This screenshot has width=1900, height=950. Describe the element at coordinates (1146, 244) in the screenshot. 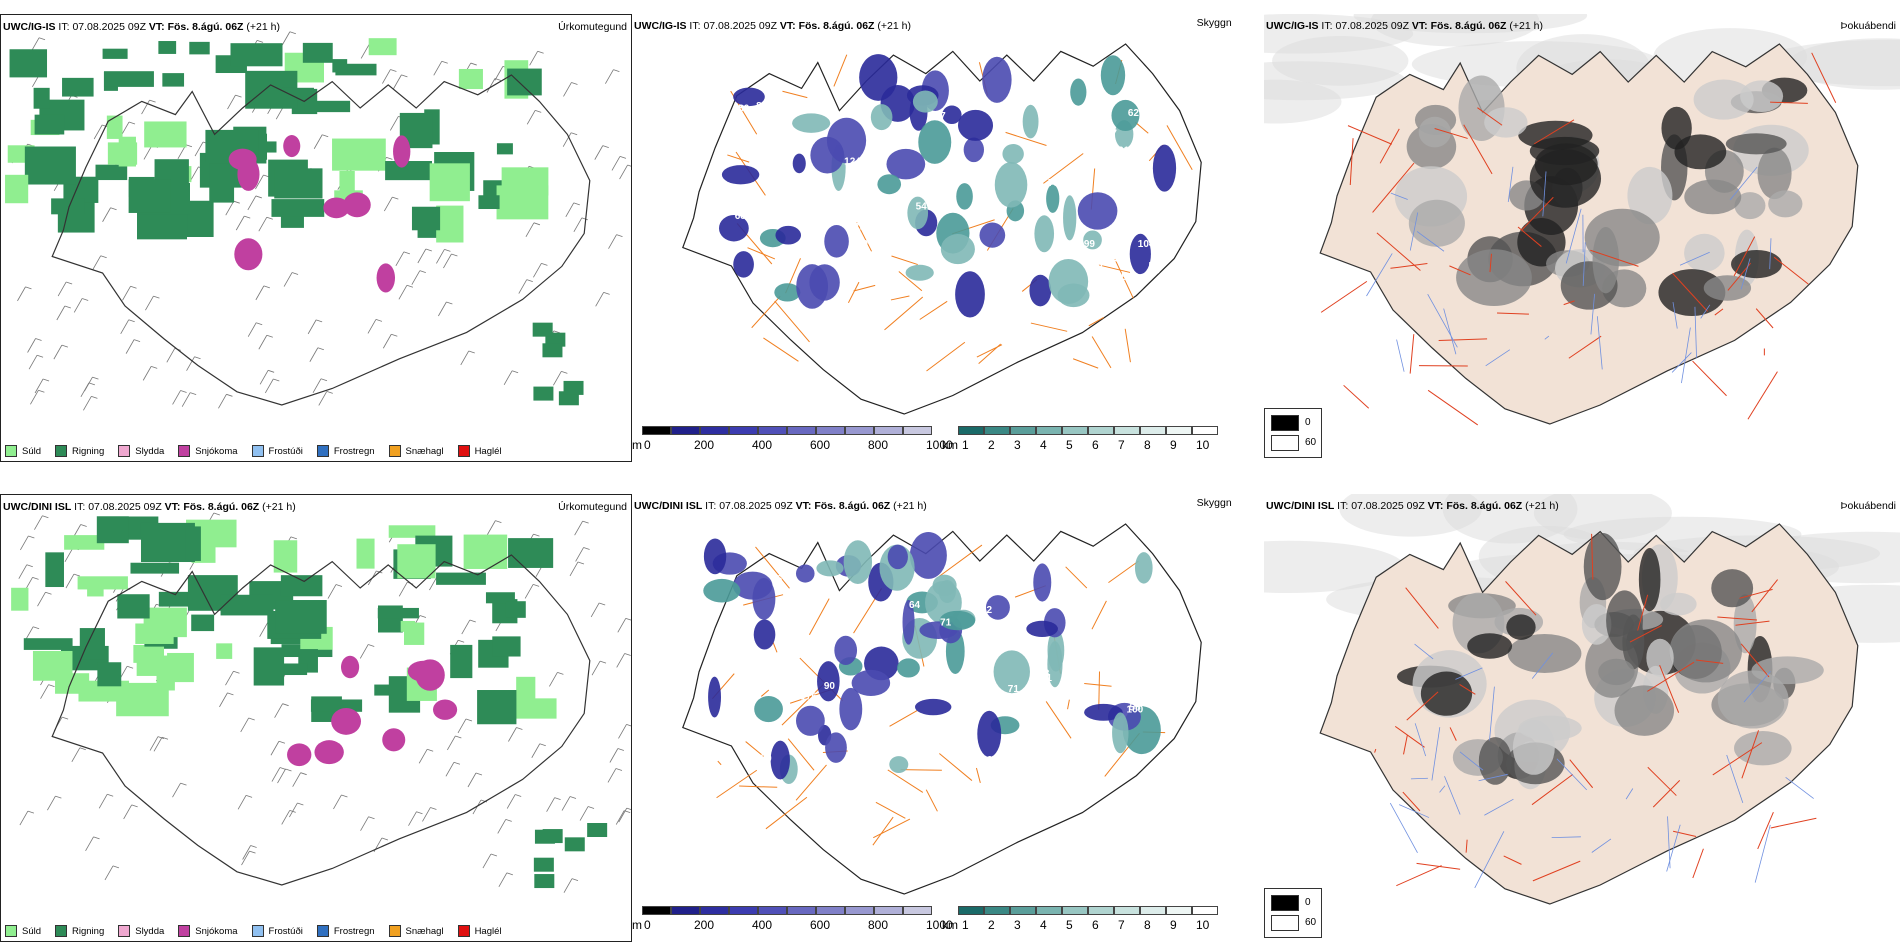

I see `cloud-height-label: 104` at that location.